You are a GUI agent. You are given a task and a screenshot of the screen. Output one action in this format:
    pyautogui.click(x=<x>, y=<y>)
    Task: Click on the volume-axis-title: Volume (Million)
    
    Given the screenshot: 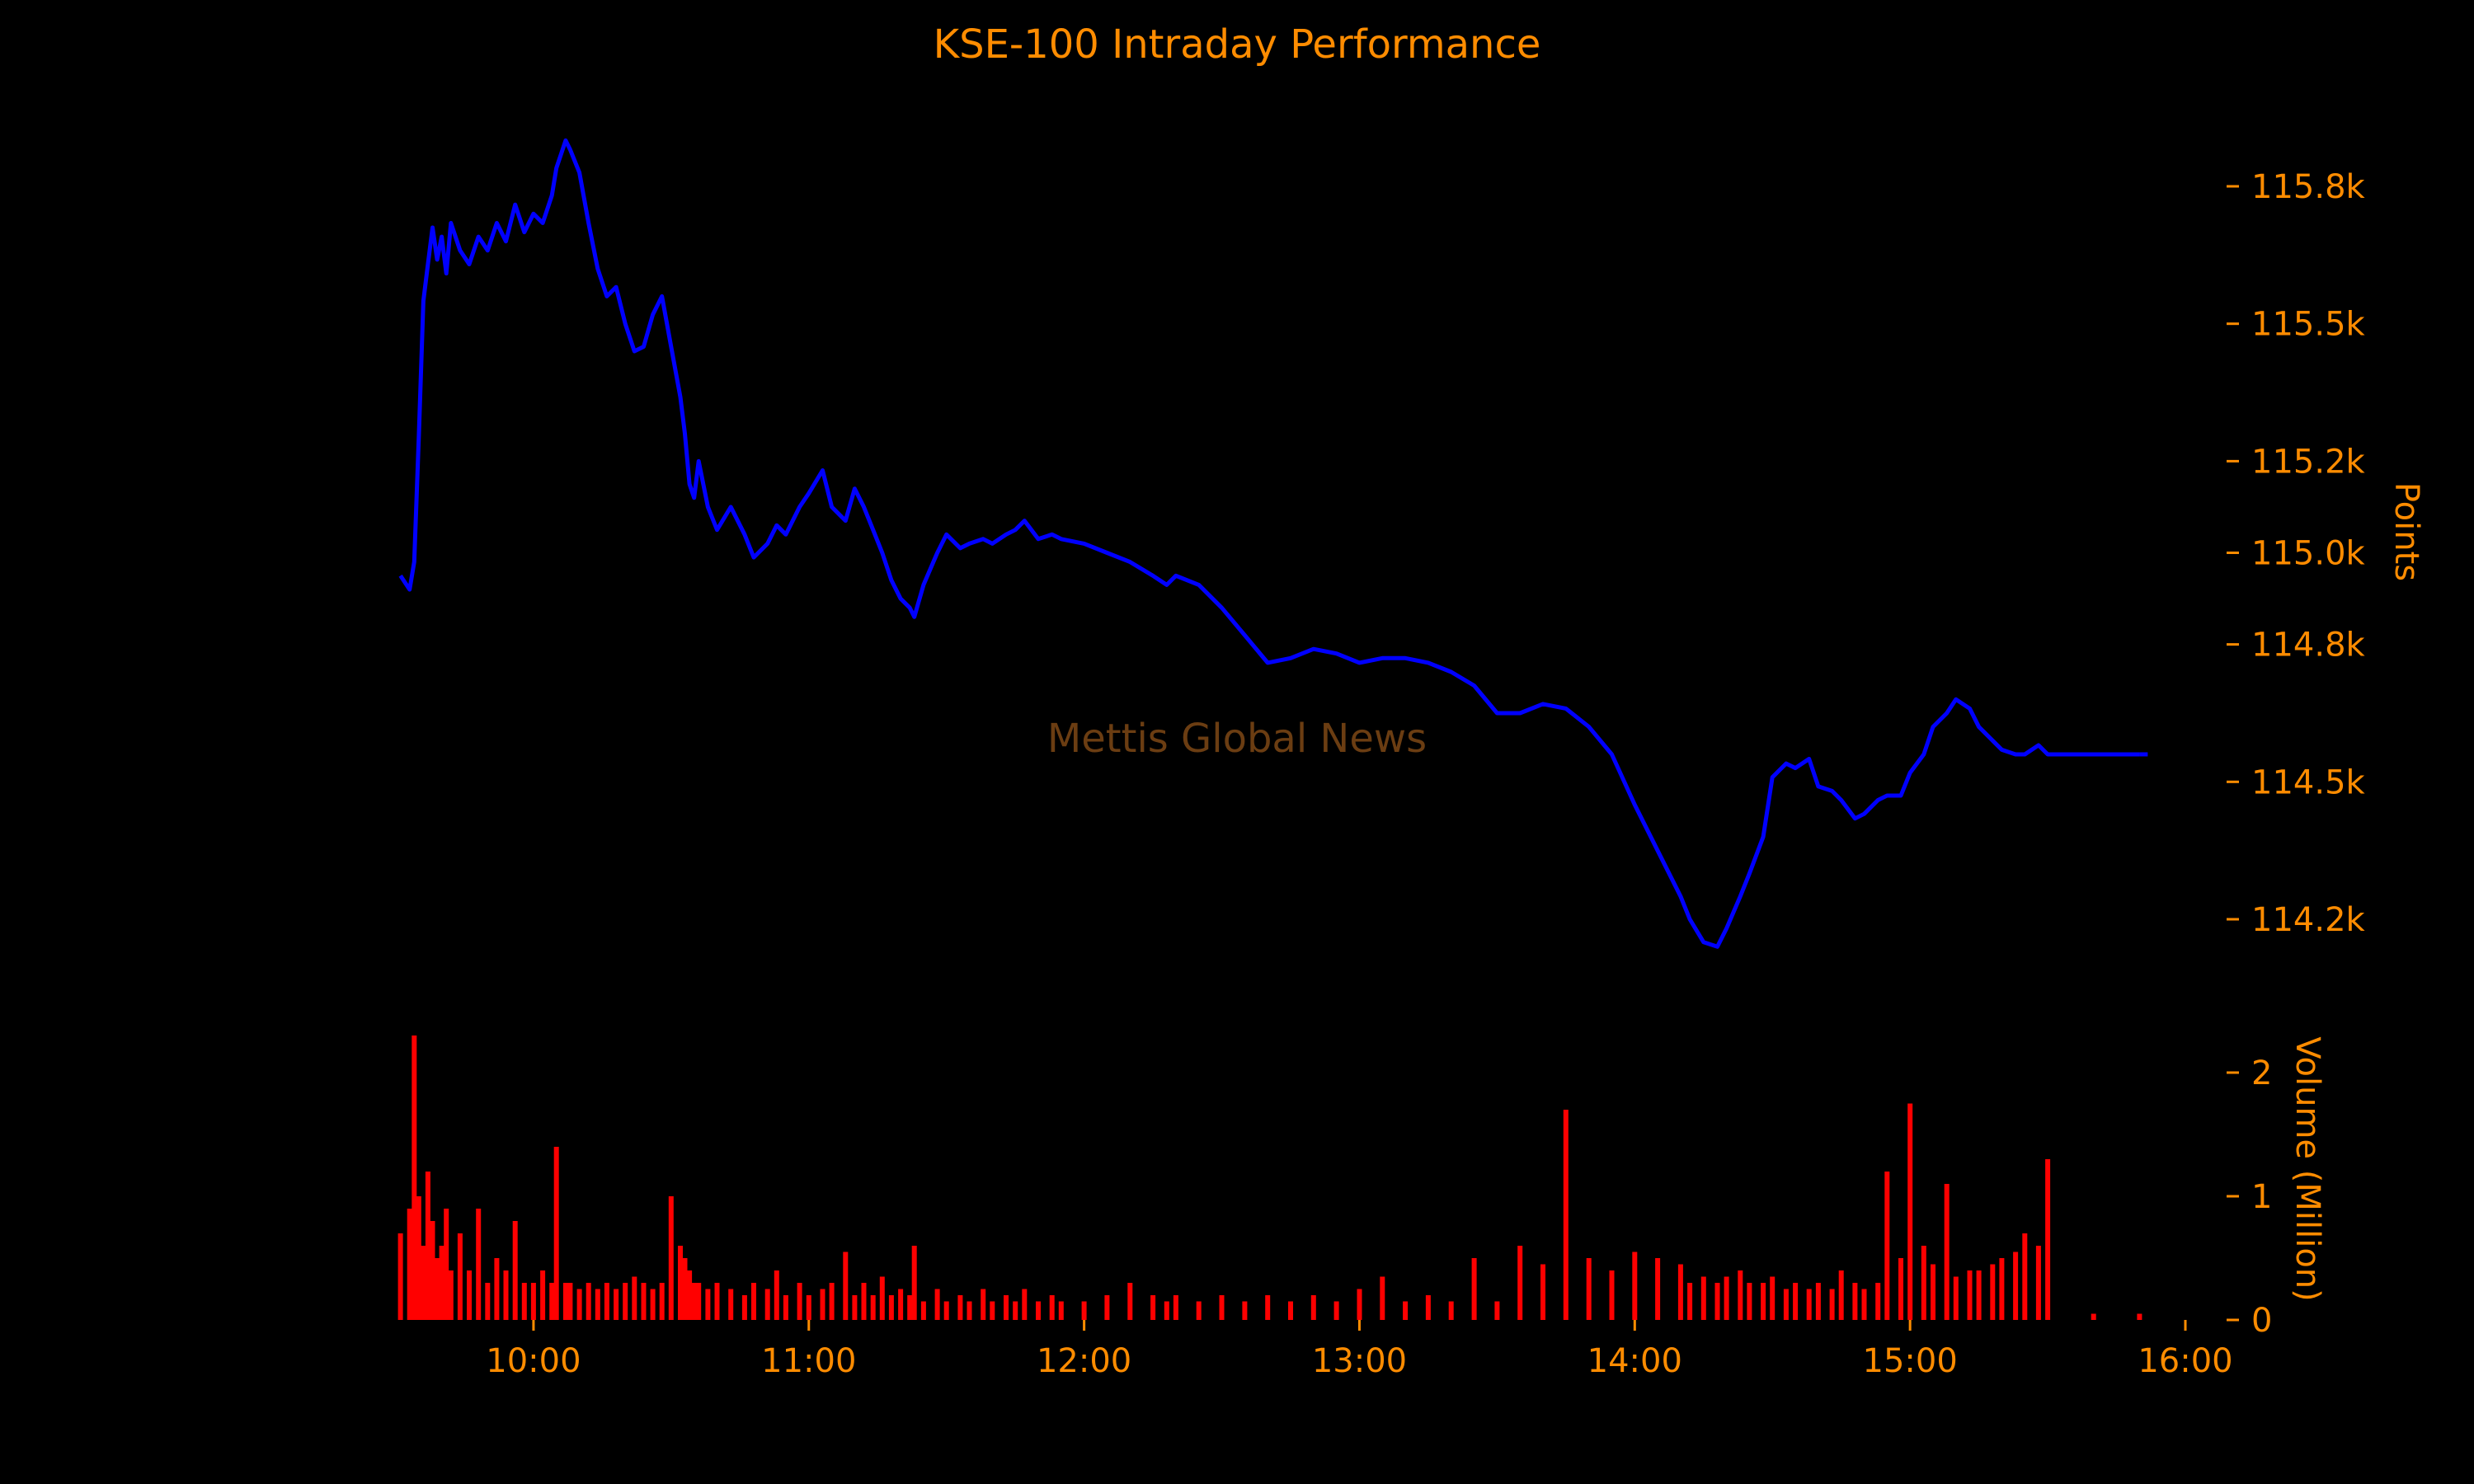 What is the action you would take?
    pyautogui.click(x=2307, y=1168)
    